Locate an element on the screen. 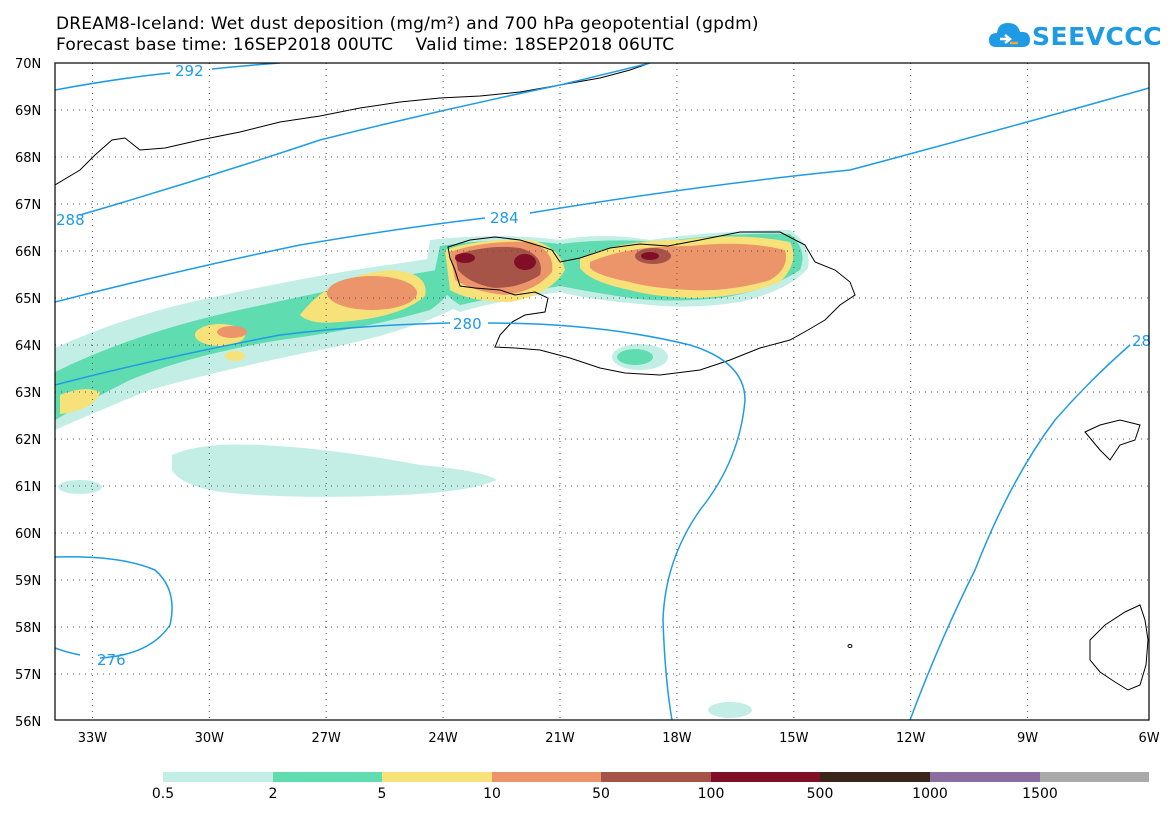  legend-label: 1500 is located at coordinates (1040, 794).